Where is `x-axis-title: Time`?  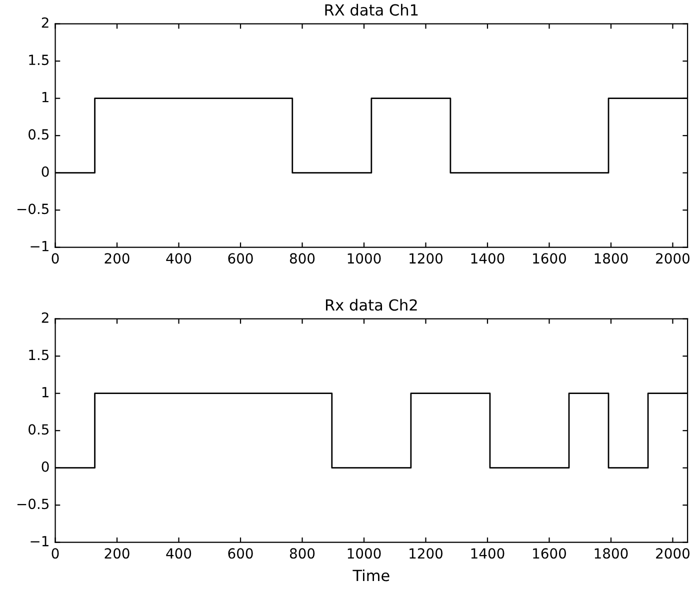
x-axis-title: Time is located at coordinates (371, 575).